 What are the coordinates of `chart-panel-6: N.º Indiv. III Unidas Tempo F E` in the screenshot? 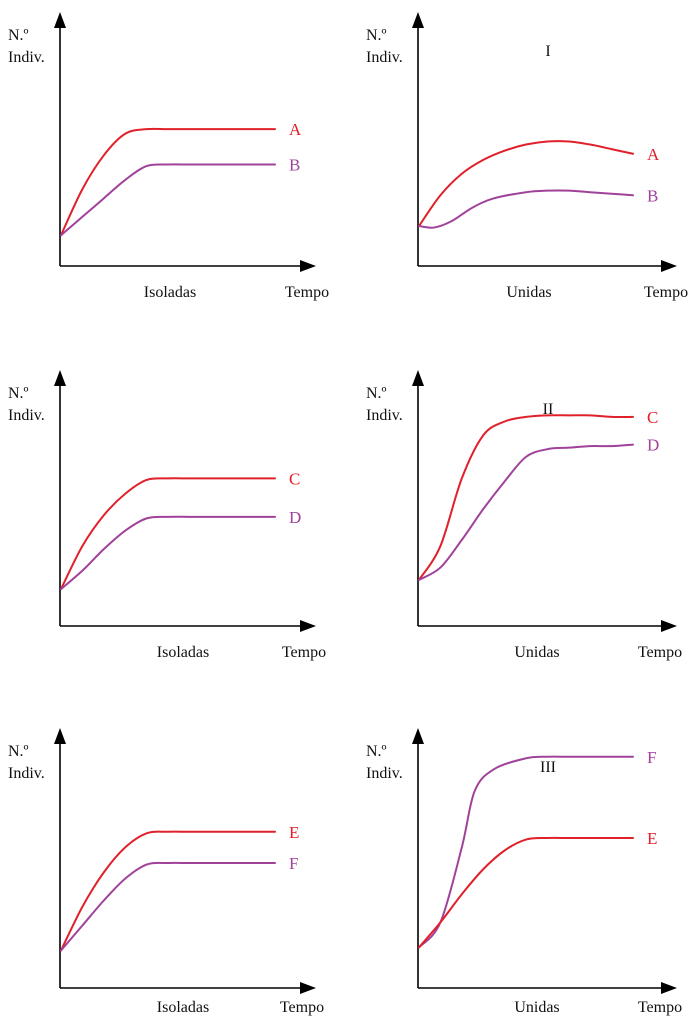 It's located at (524, 872).